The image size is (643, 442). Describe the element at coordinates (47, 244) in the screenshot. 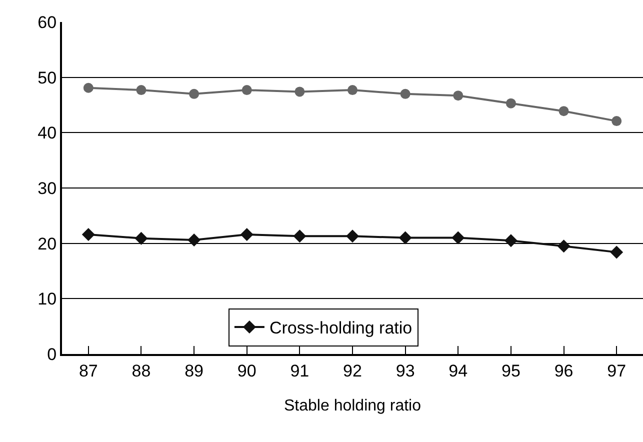

I see `y-tick-label: 20` at that location.